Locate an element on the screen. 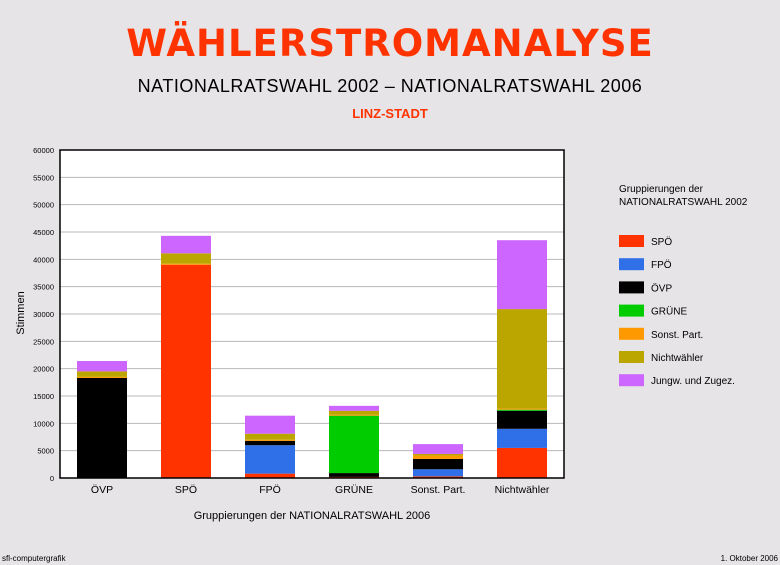 This screenshot has width=780, height=565. footer-credit: sfl-computergrafik is located at coordinates (34, 558).